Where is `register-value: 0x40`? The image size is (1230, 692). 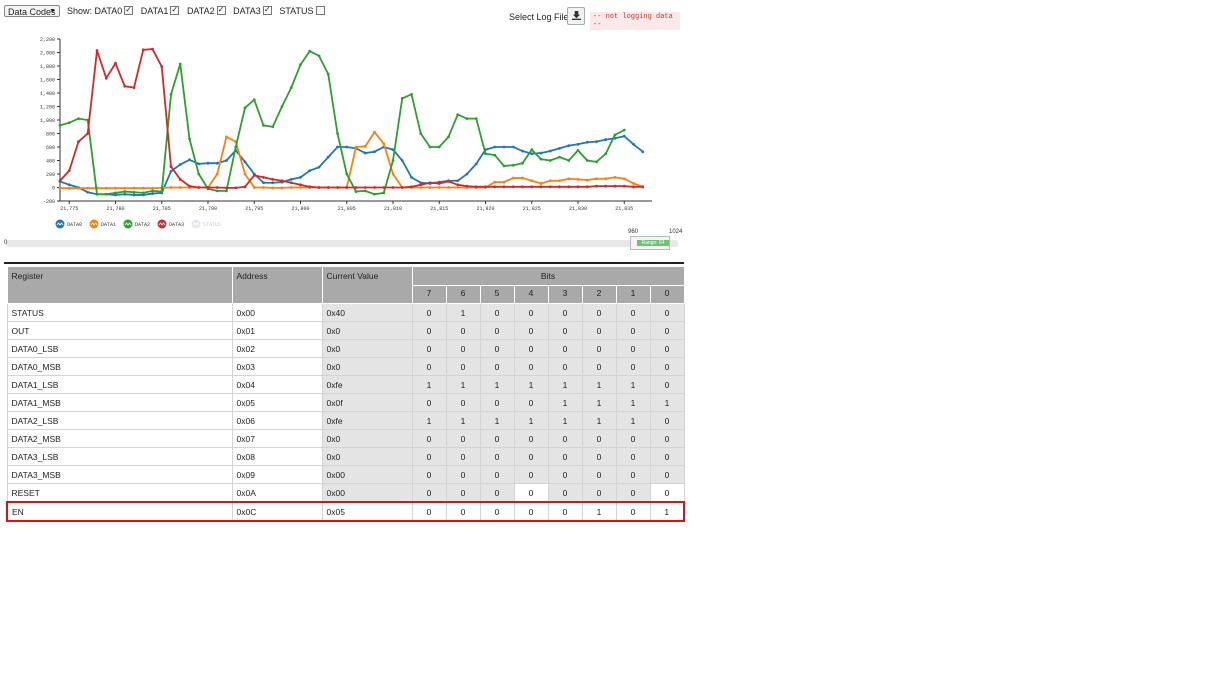 register-value: 0x40 is located at coordinates (367, 312).